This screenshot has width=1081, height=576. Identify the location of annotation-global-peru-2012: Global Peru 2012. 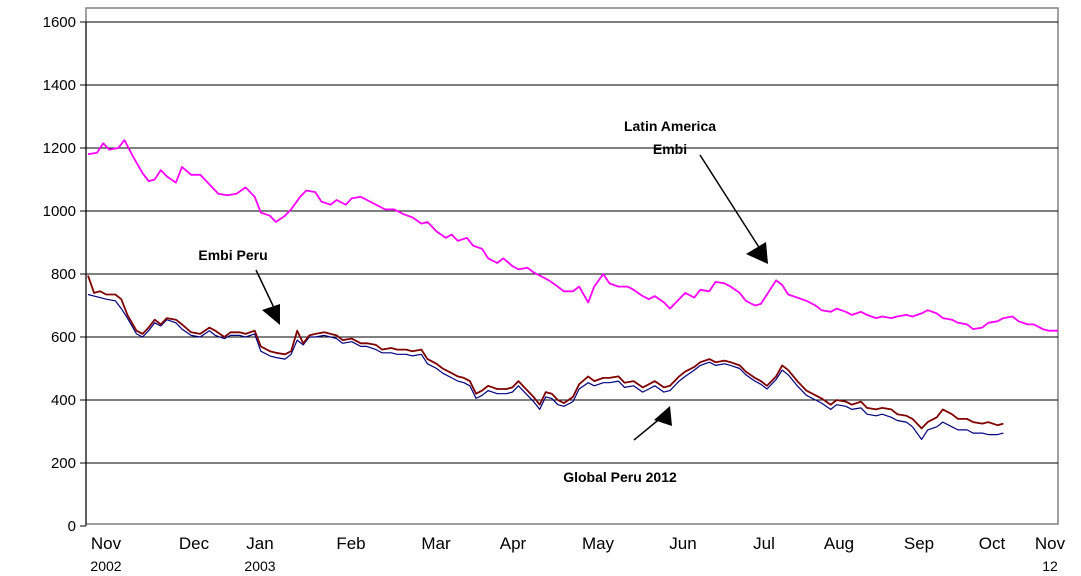
(620, 445).